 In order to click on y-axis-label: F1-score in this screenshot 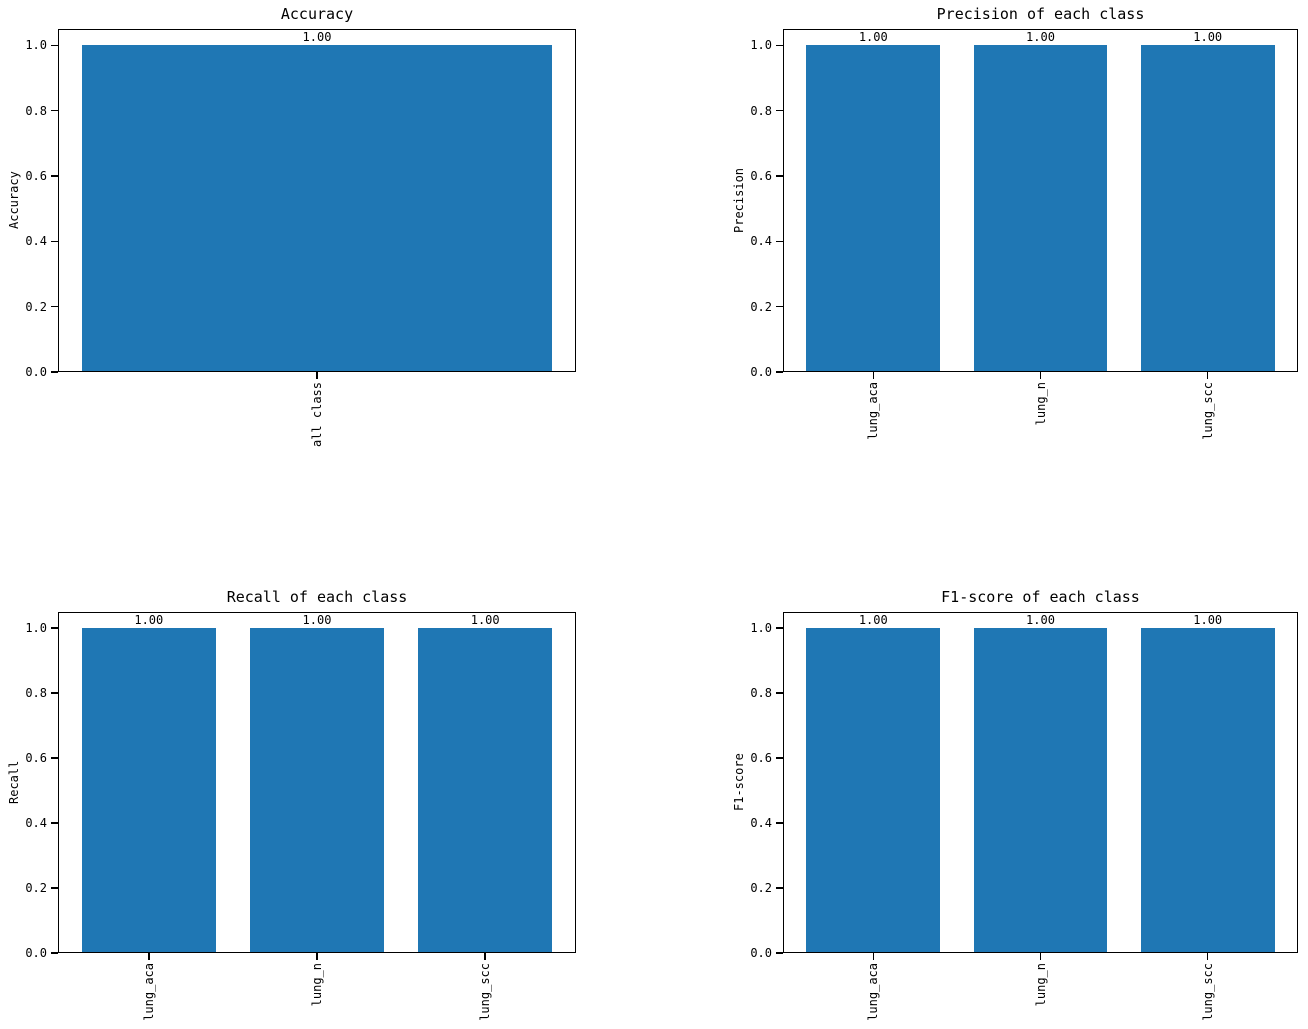, I will do `click(739, 782)`.